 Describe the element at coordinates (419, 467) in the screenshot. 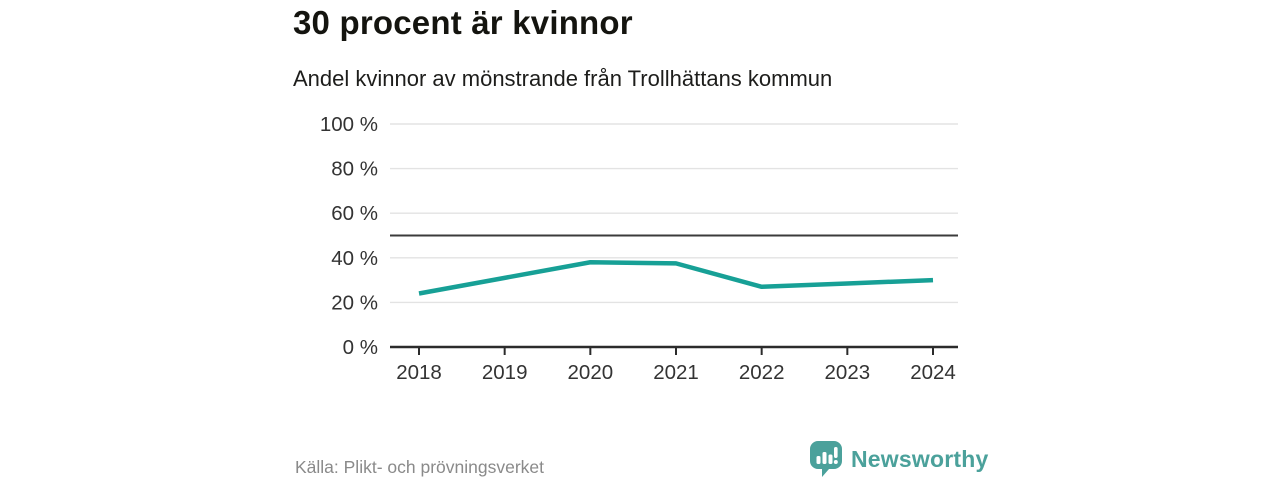

I see `source-note: Källa: Plikt- och prövningsverket` at that location.